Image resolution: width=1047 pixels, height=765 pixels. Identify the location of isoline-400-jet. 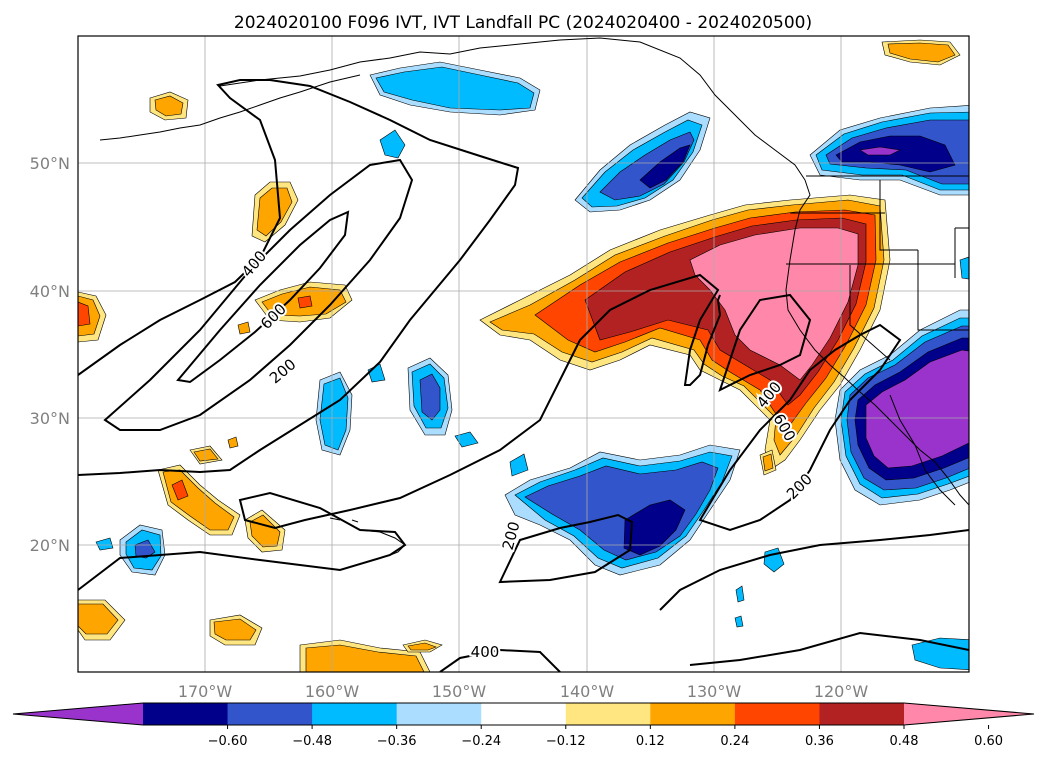
(258, 294).